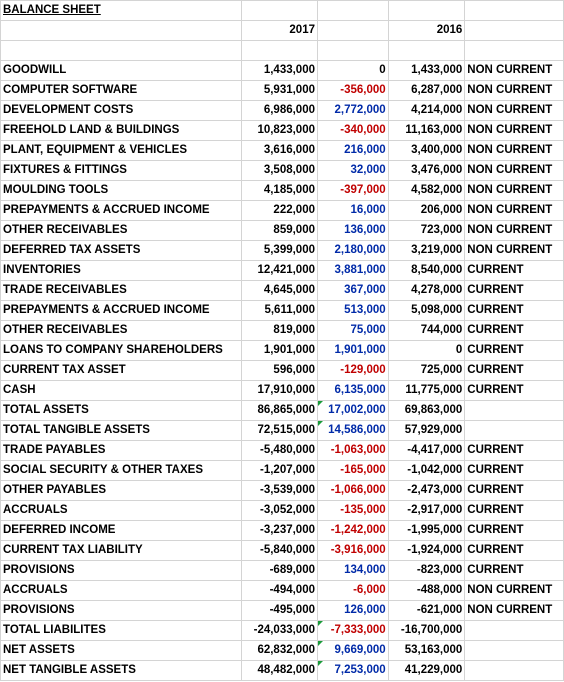 Image resolution: width=564 pixels, height=682 pixels. What do you see at coordinates (353, 610) in the screenshot?
I see `difference-cell: 126,000` at bounding box center [353, 610].